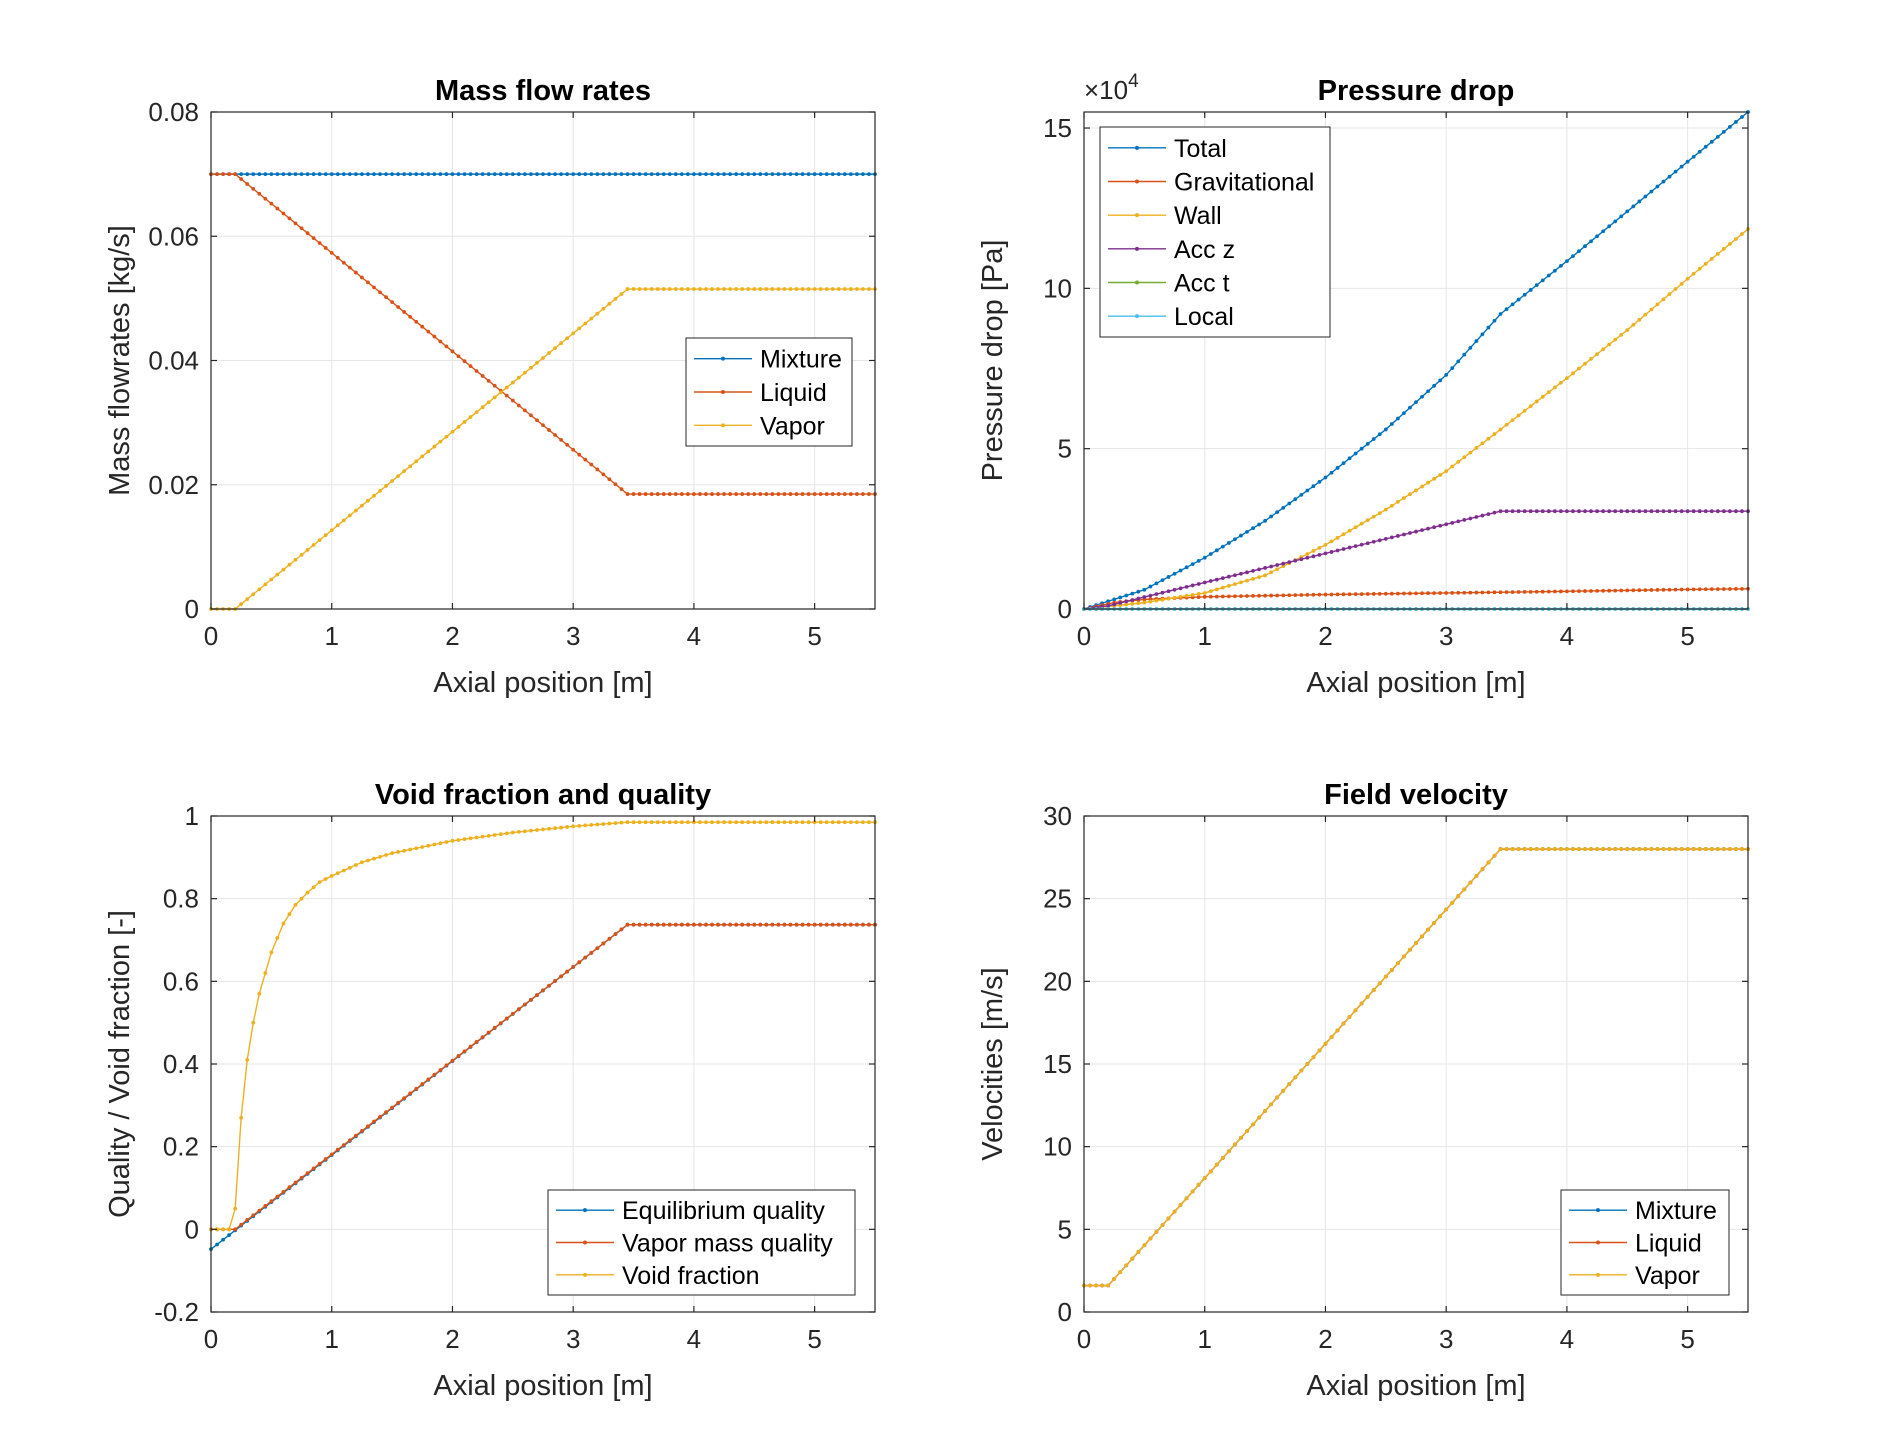 This screenshot has height=1453, width=1902. What do you see at coordinates (993, 1063) in the screenshot?
I see `y-axis-label: Velocities [m/s]` at bounding box center [993, 1063].